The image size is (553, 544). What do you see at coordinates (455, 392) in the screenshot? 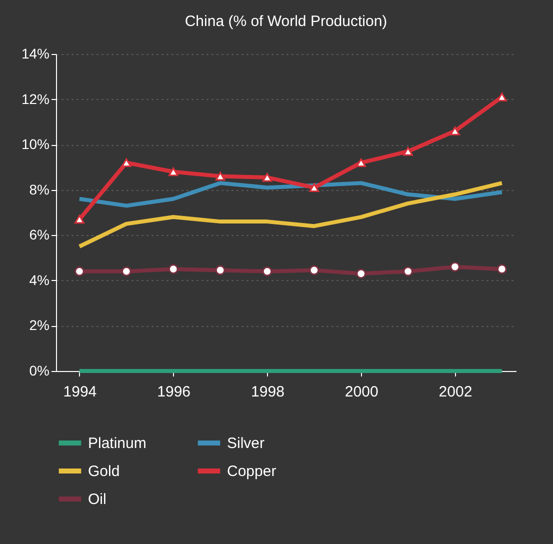
I see `x-tick-label: 2002` at bounding box center [455, 392].